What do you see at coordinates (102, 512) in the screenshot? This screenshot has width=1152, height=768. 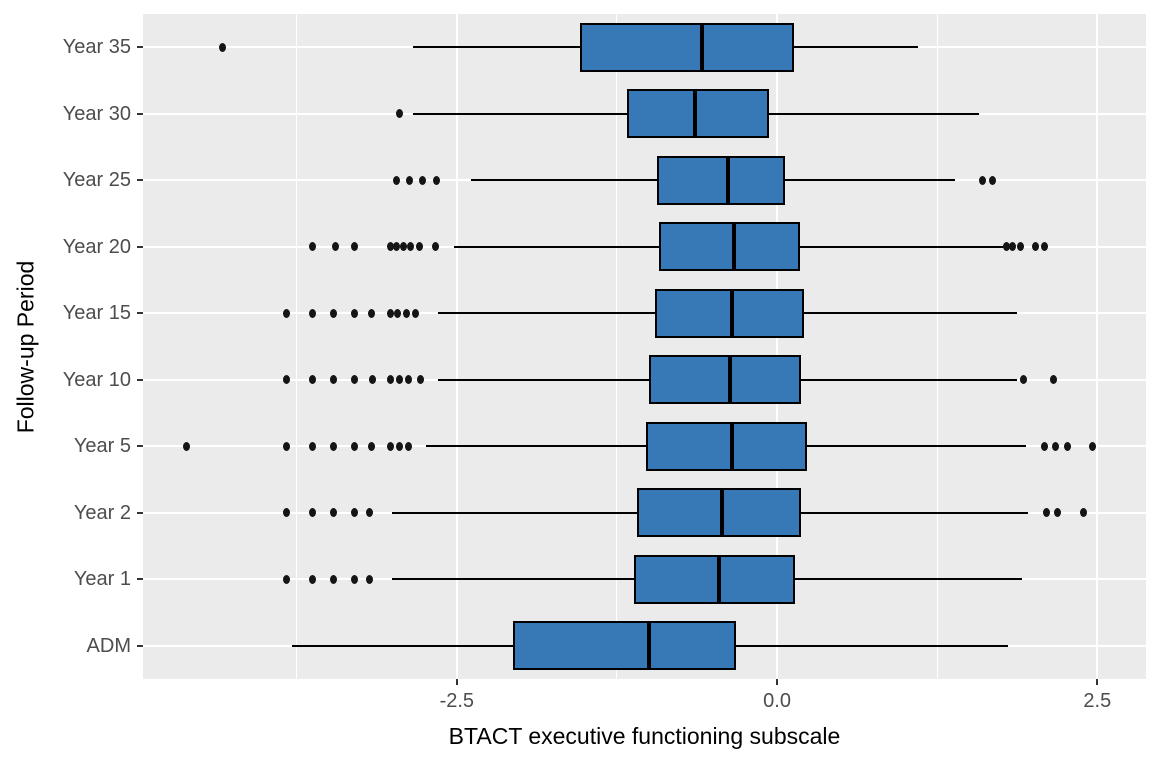 I see `y-axis-tick-label: Year 2` at bounding box center [102, 512].